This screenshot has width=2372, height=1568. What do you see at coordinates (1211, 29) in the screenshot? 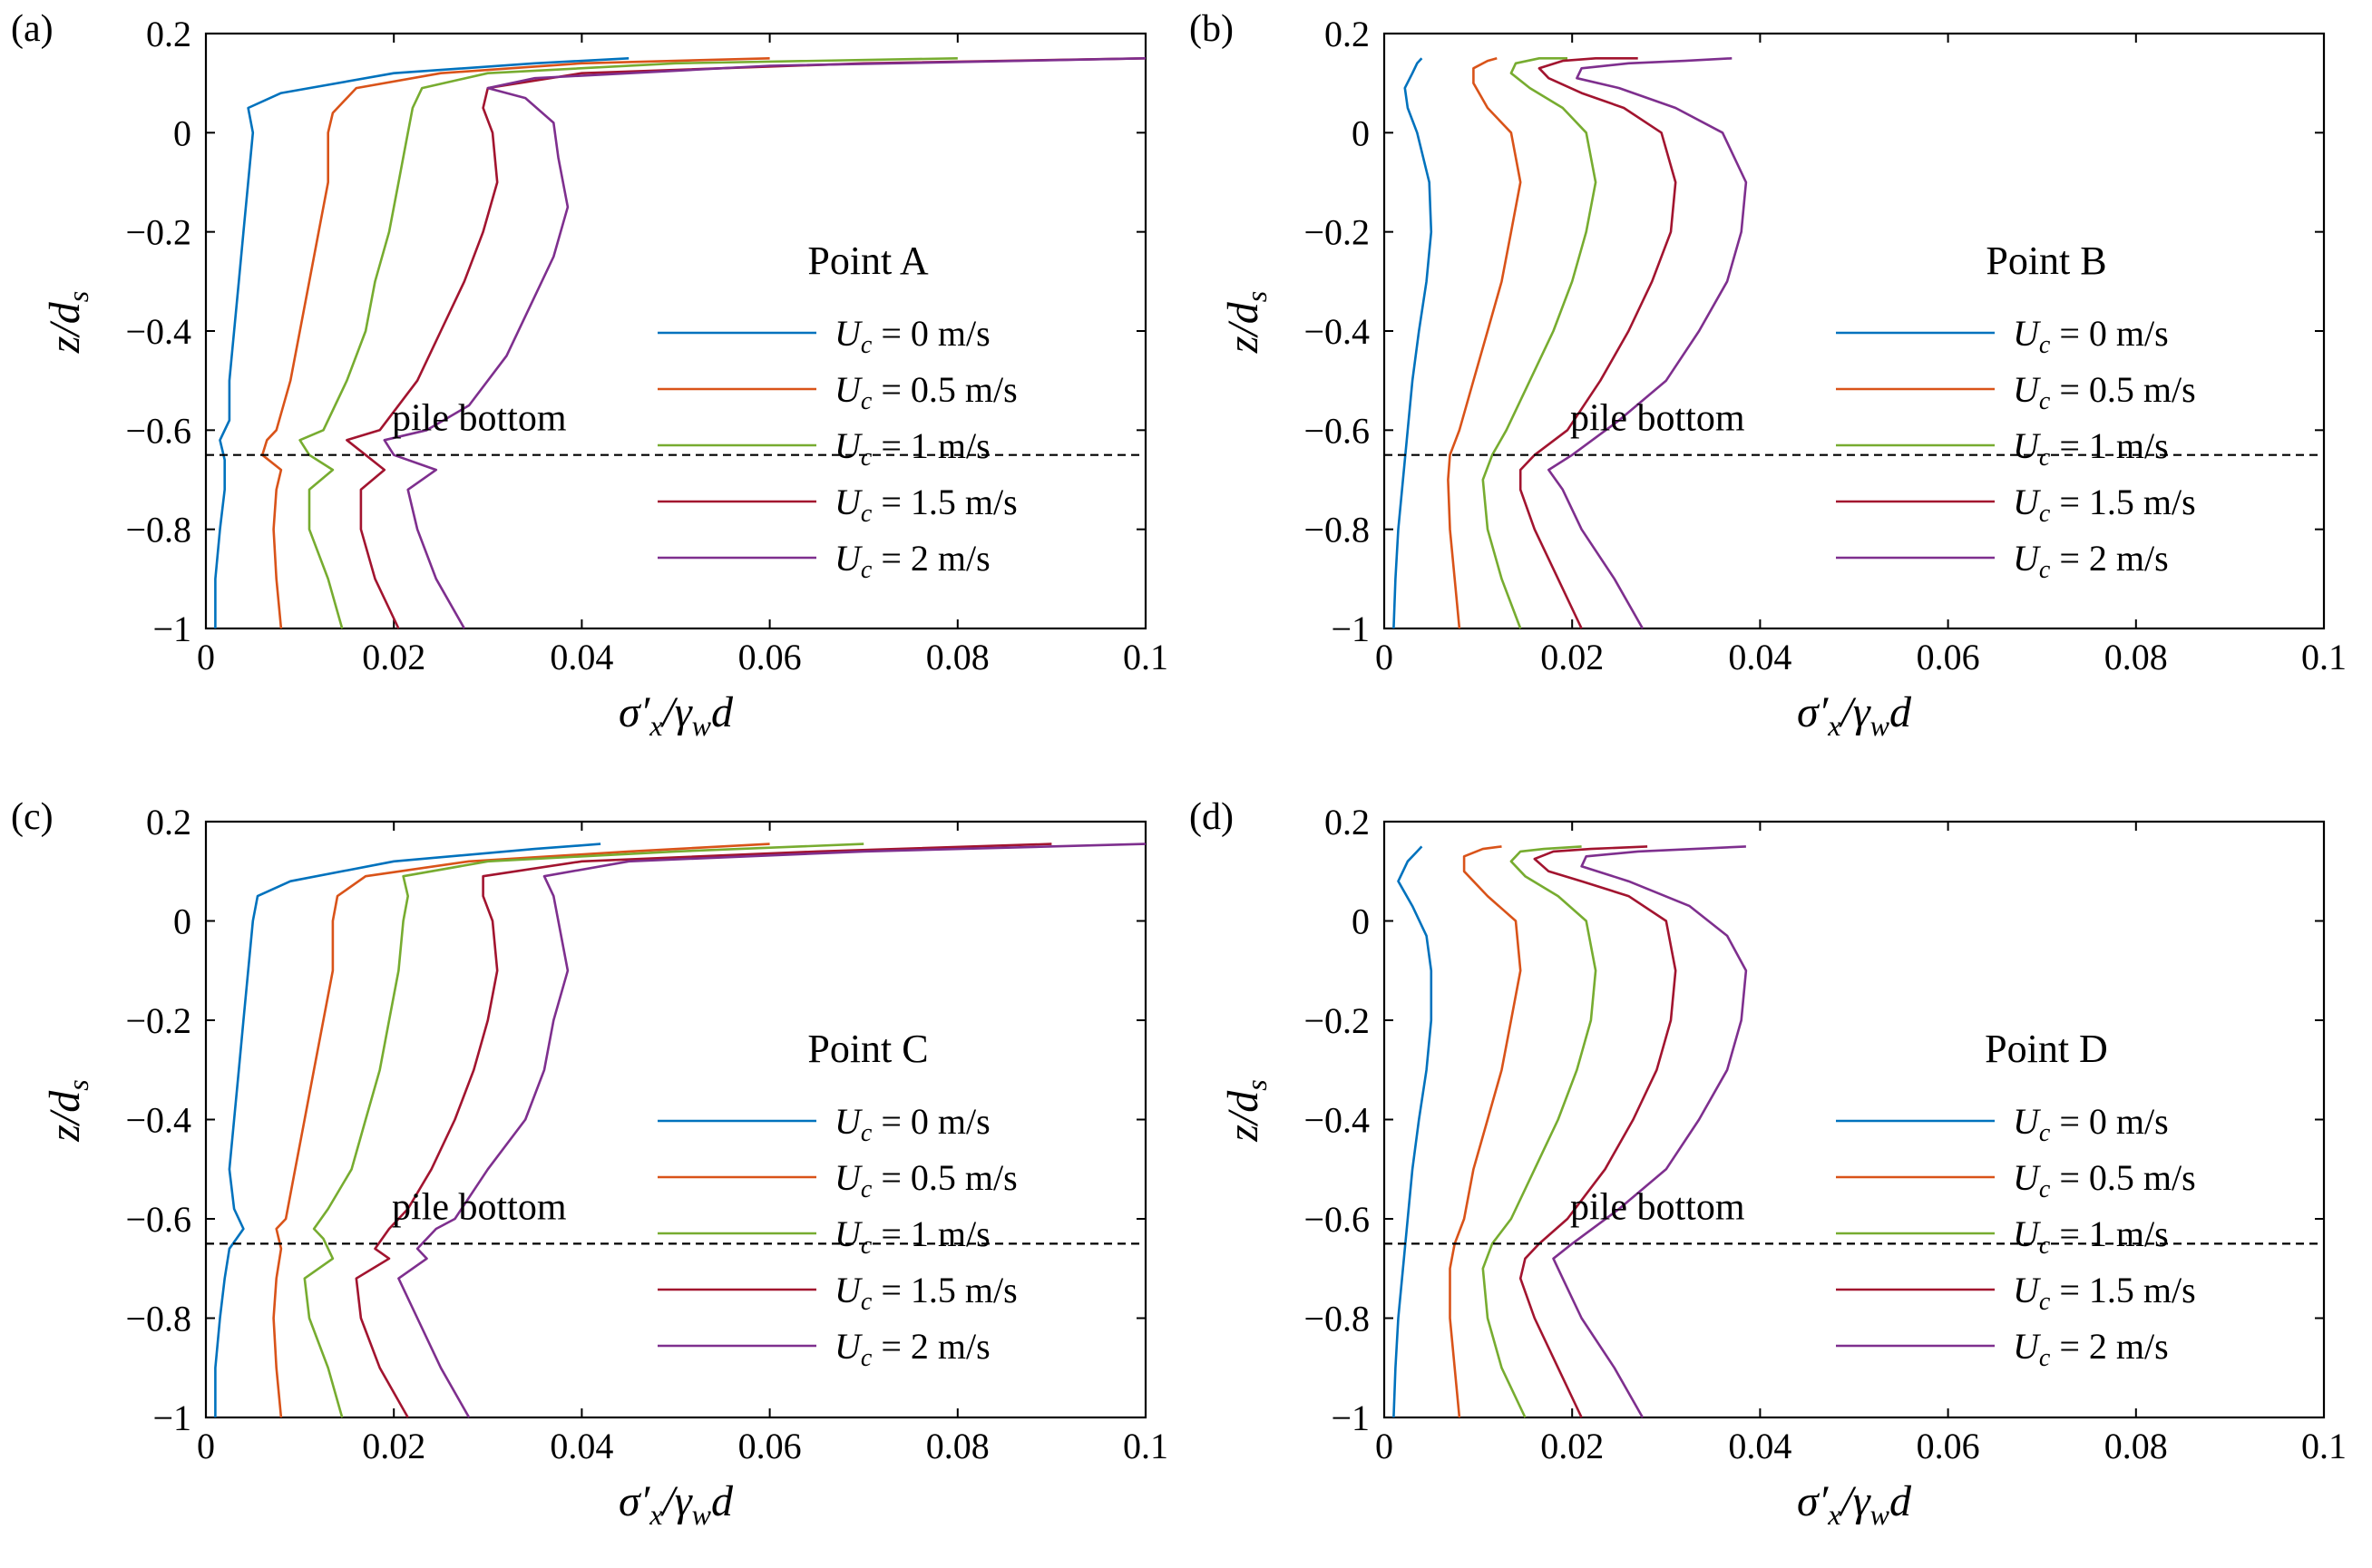
I see `panel-label: (b)` at bounding box center [1211, 29].